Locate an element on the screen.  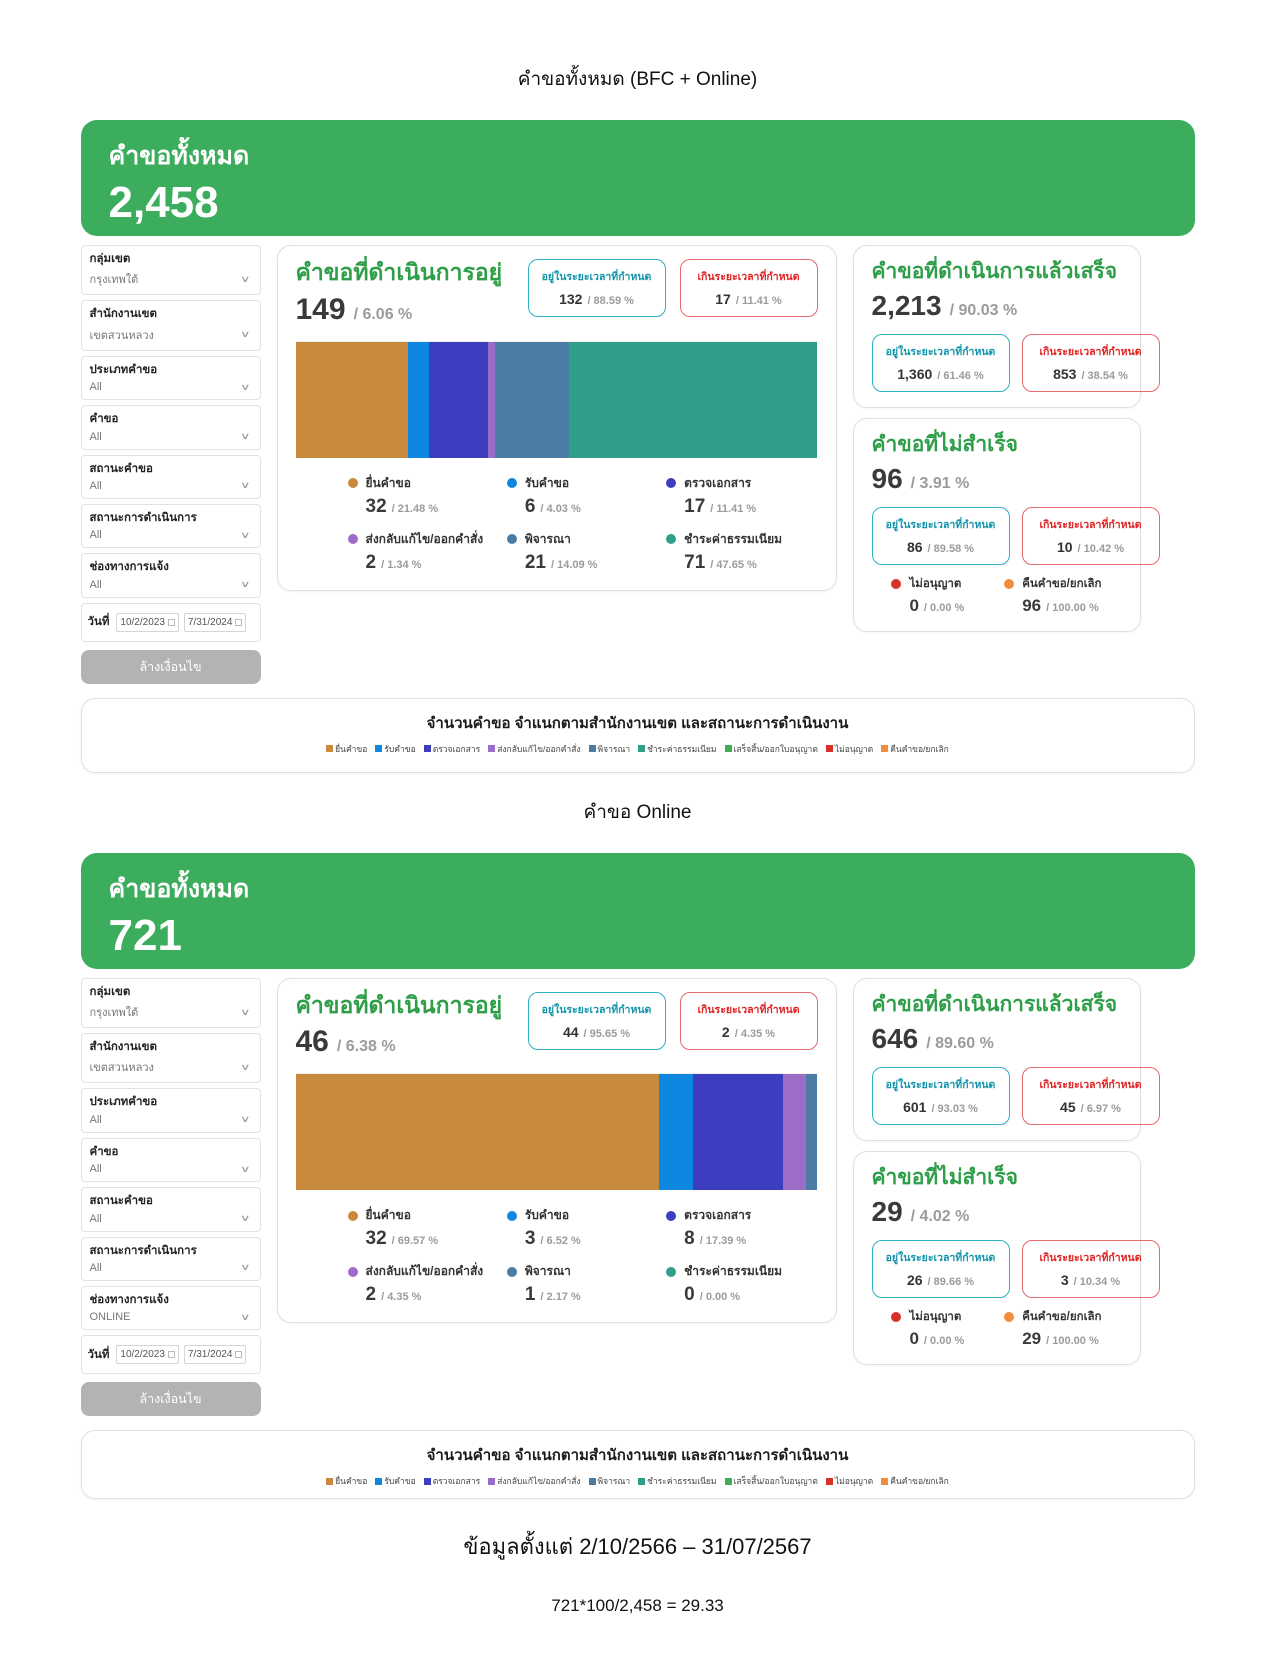
legend-item: ไม่อนุญาต is located at coordinates (849, 1481).